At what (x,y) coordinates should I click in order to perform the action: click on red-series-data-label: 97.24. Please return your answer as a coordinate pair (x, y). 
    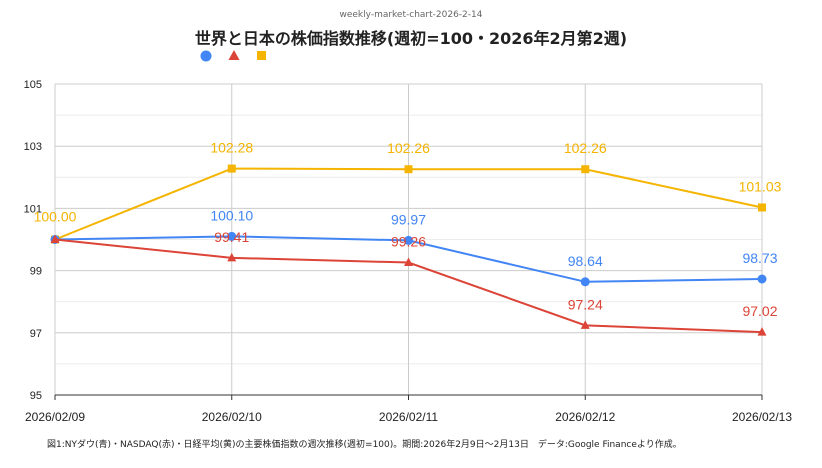
    Looking at the image, I should click on (585, 304).